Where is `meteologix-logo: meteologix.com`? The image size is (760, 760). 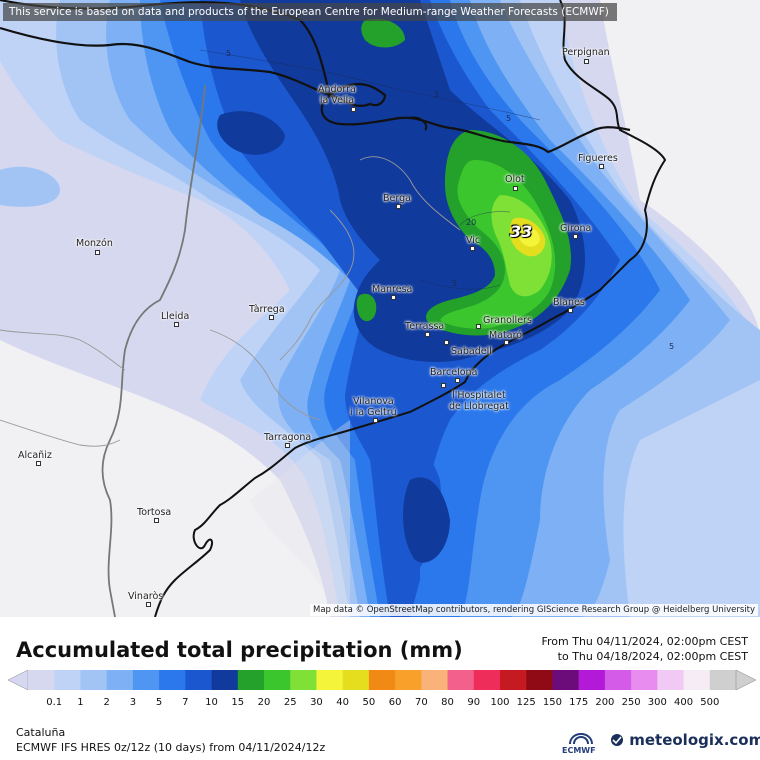 meteologix-logo: meteologix.com is located at coordinates (685, 740).